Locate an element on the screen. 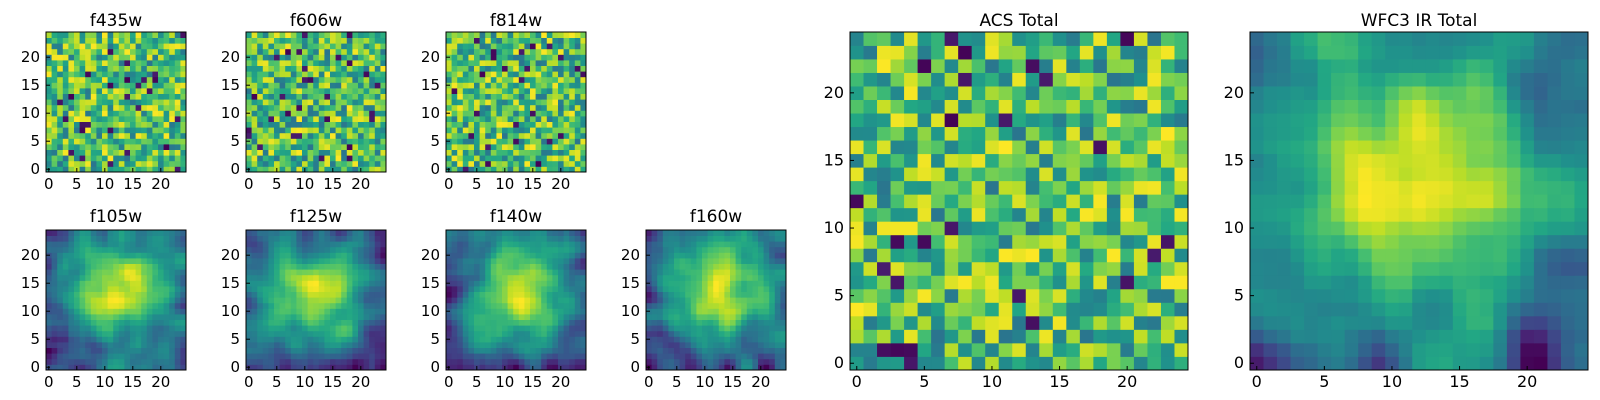 The width and height of the screenshot is (1600, 400). y-tick-label: 15 is located at coordinates (430, 283).